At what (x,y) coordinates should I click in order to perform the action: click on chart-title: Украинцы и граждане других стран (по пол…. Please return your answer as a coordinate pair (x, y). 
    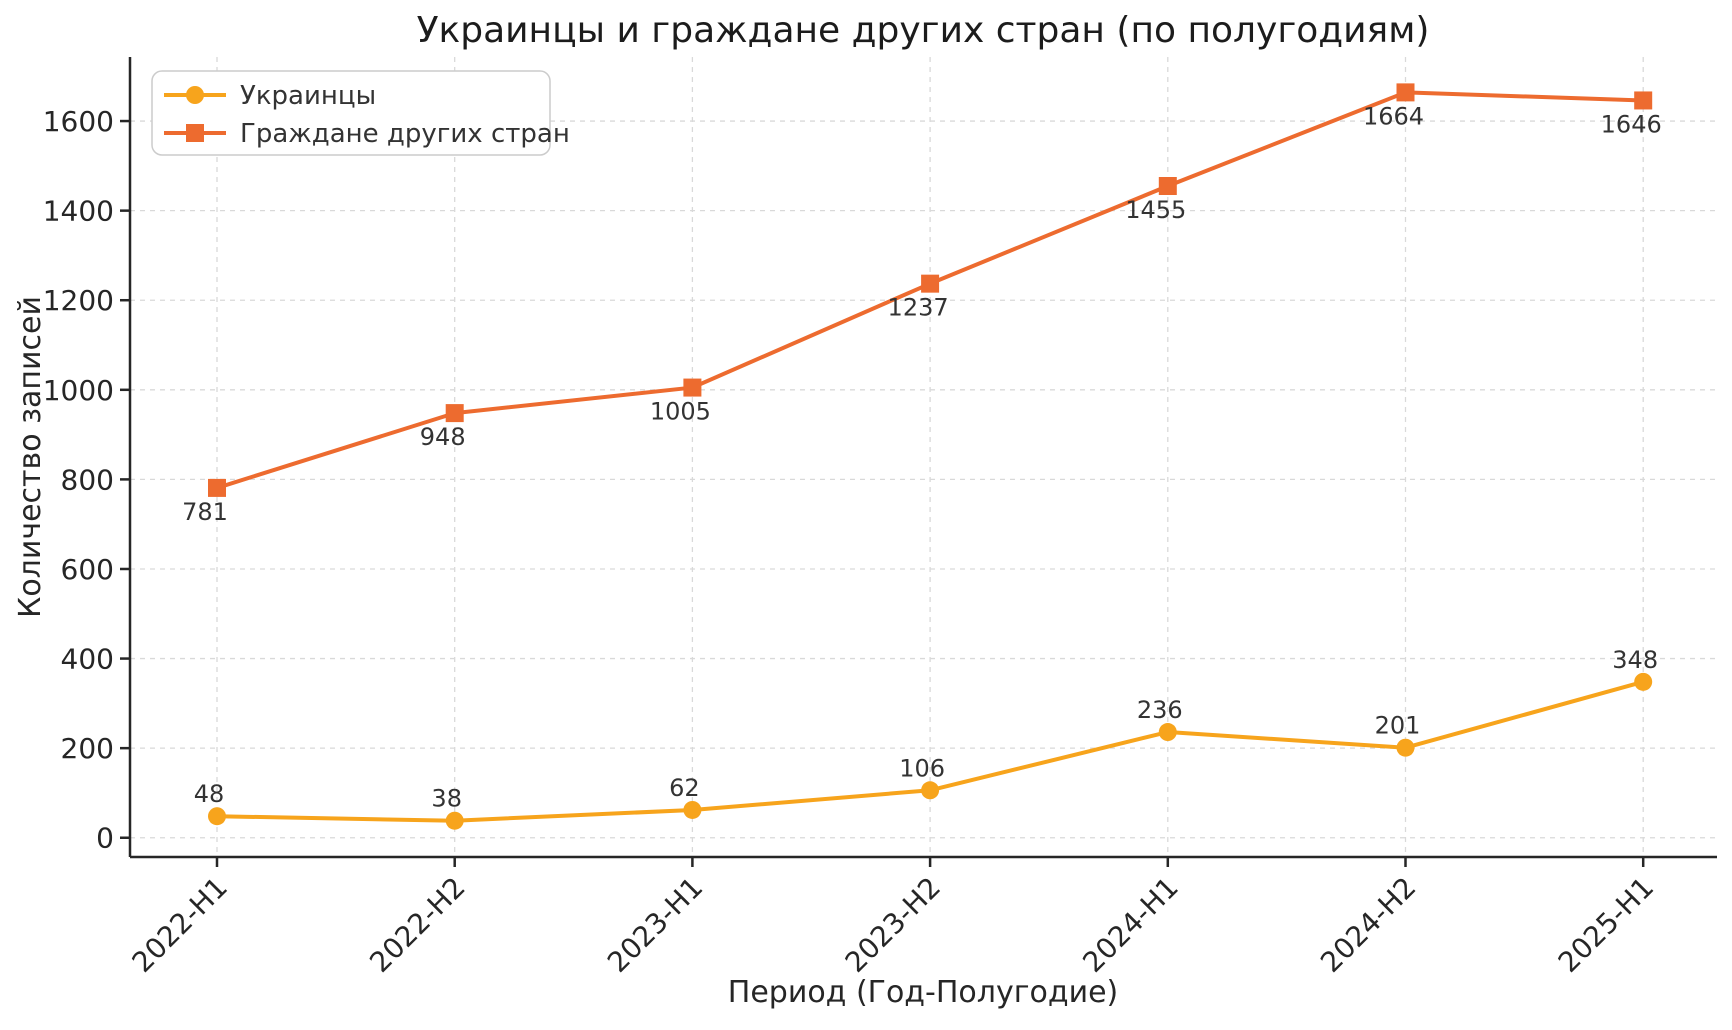
    Looking at the image, I should click on (923, 30).